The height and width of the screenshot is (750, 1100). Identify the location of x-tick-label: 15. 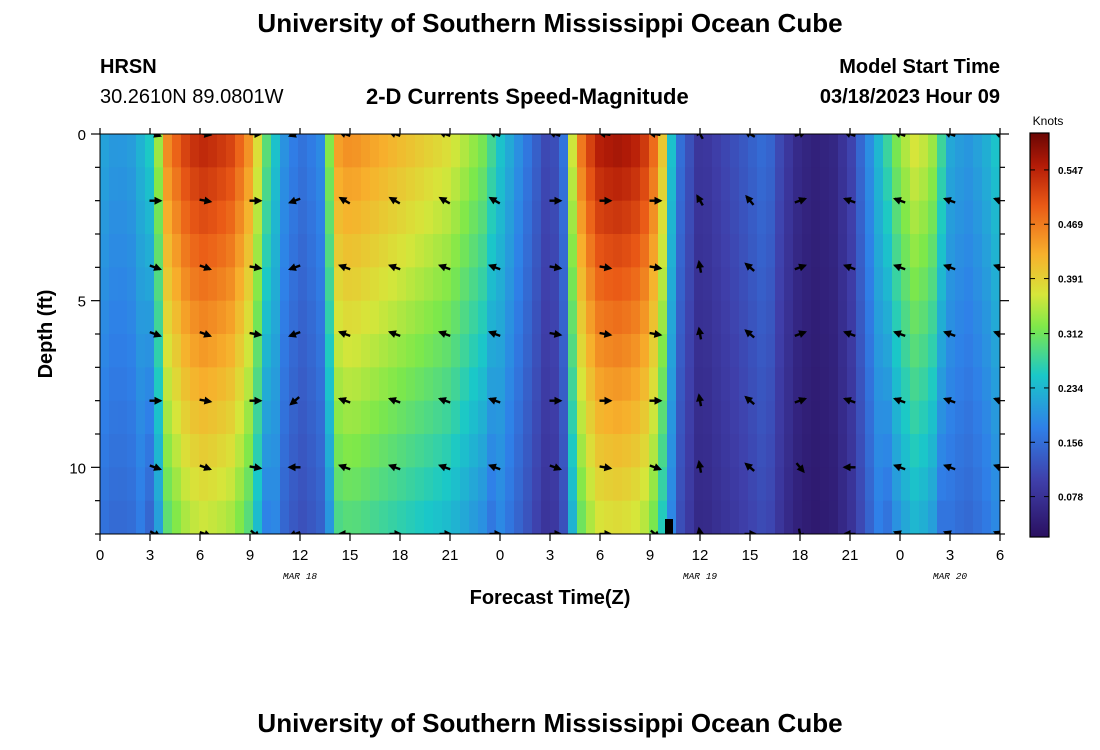
(350, 555).